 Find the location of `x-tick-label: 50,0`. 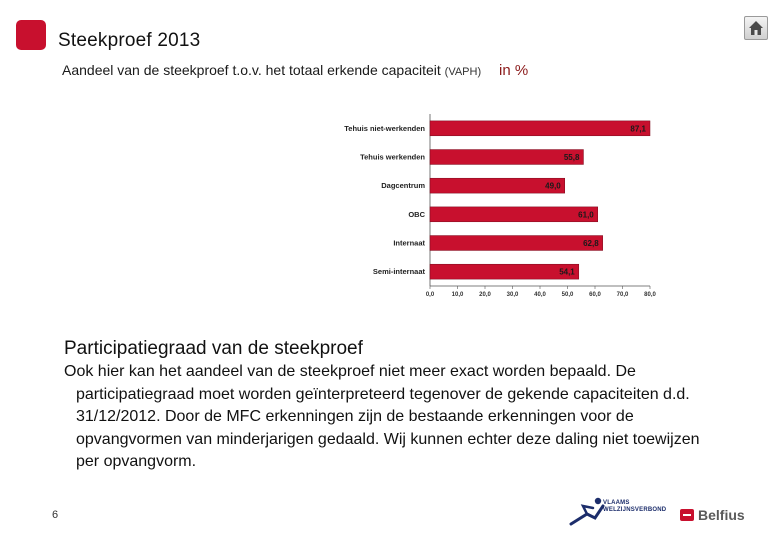

x-tick-label: 50,0 is located at coordinates (568, 295).